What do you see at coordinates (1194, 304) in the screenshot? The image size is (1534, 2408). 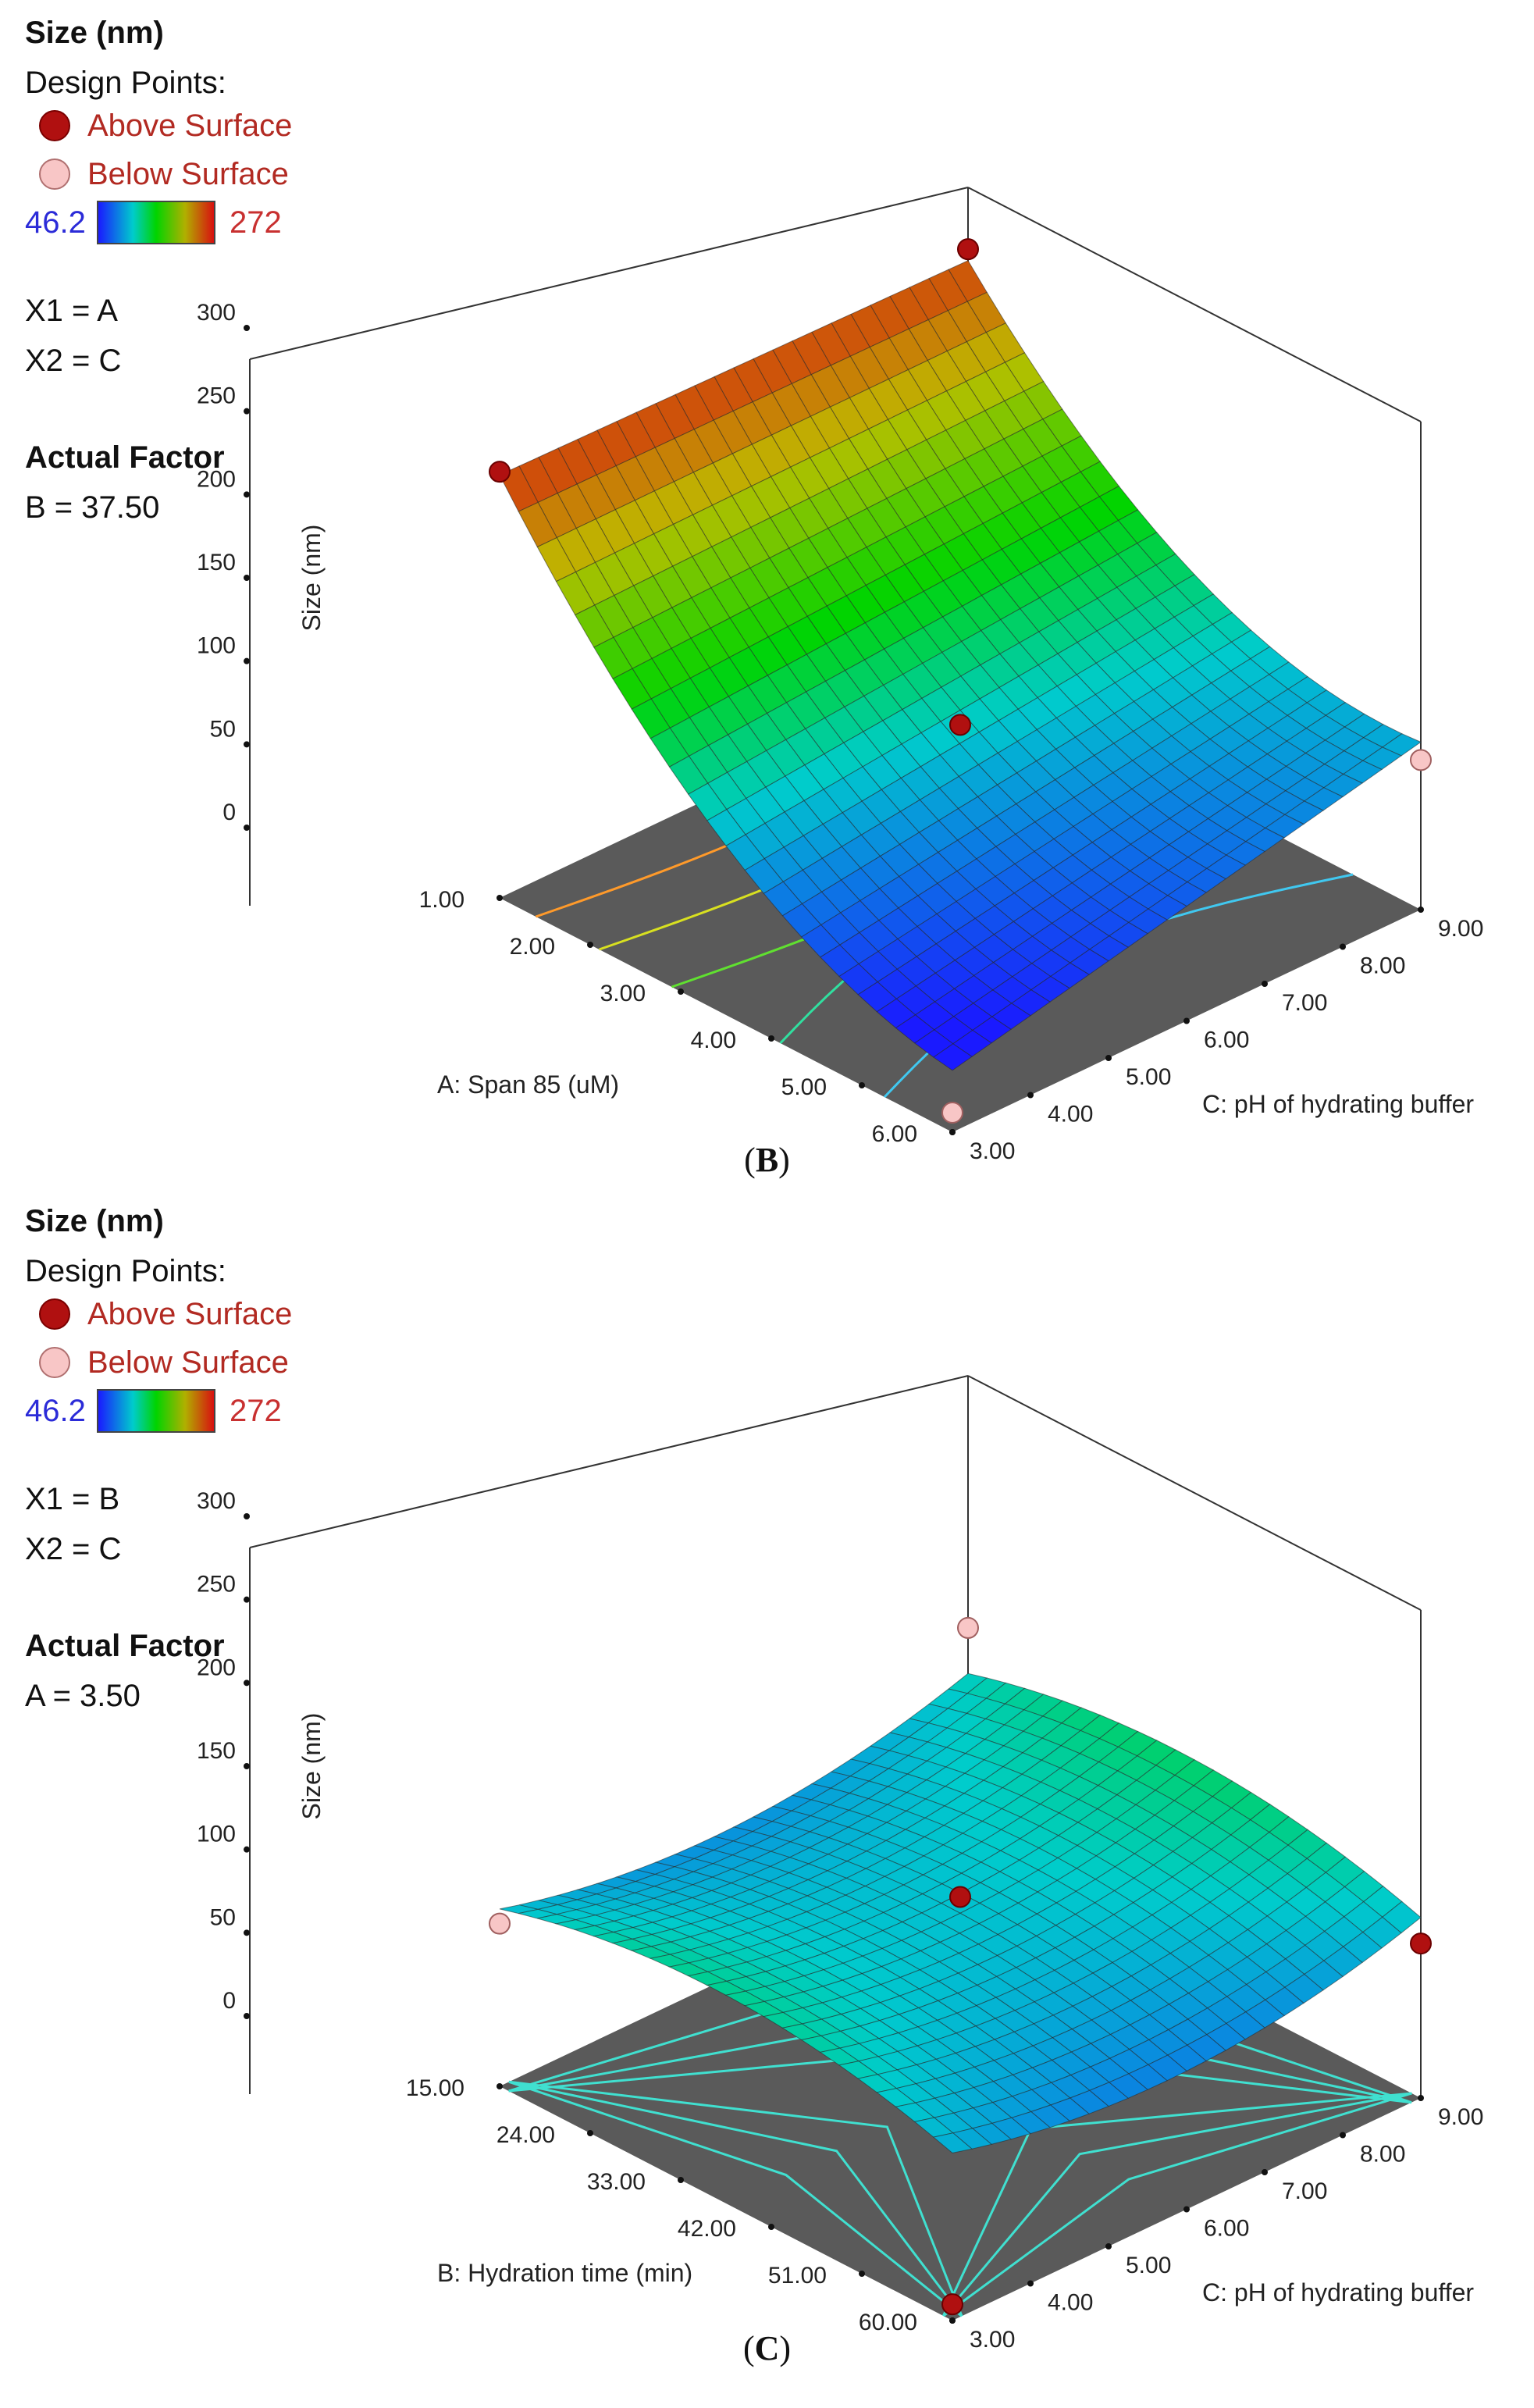 I see `top-right-edge-line` at bounding box center [1194, 304].